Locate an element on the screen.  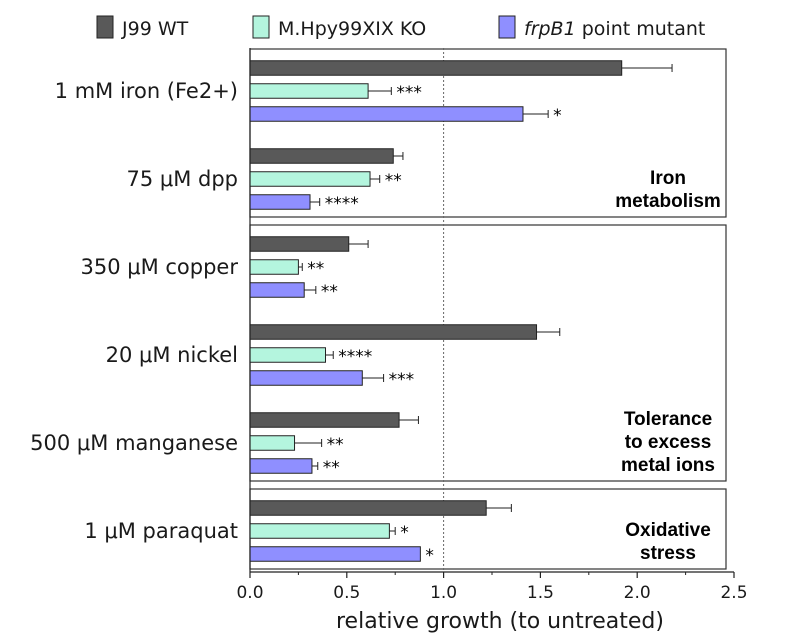
category-label: 350 μM copper is located at coordinates (159, 267).